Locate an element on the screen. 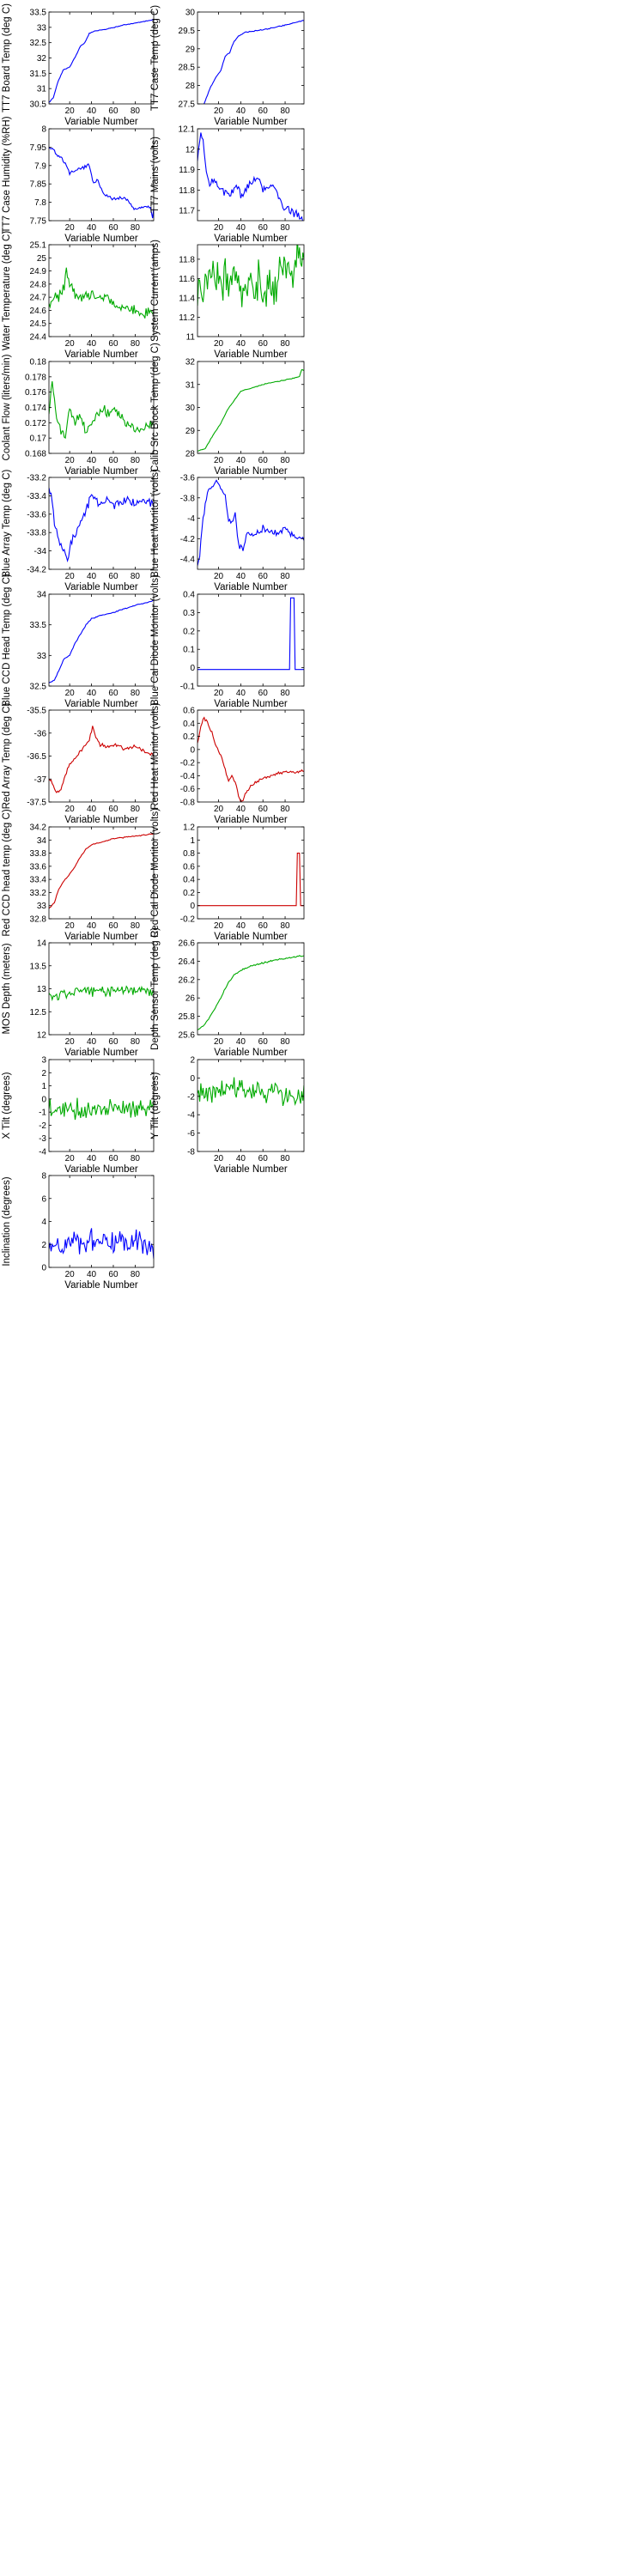 The image size is (644, 2576). y-tick-label: 11.4 is located at coordinates (187, 298).